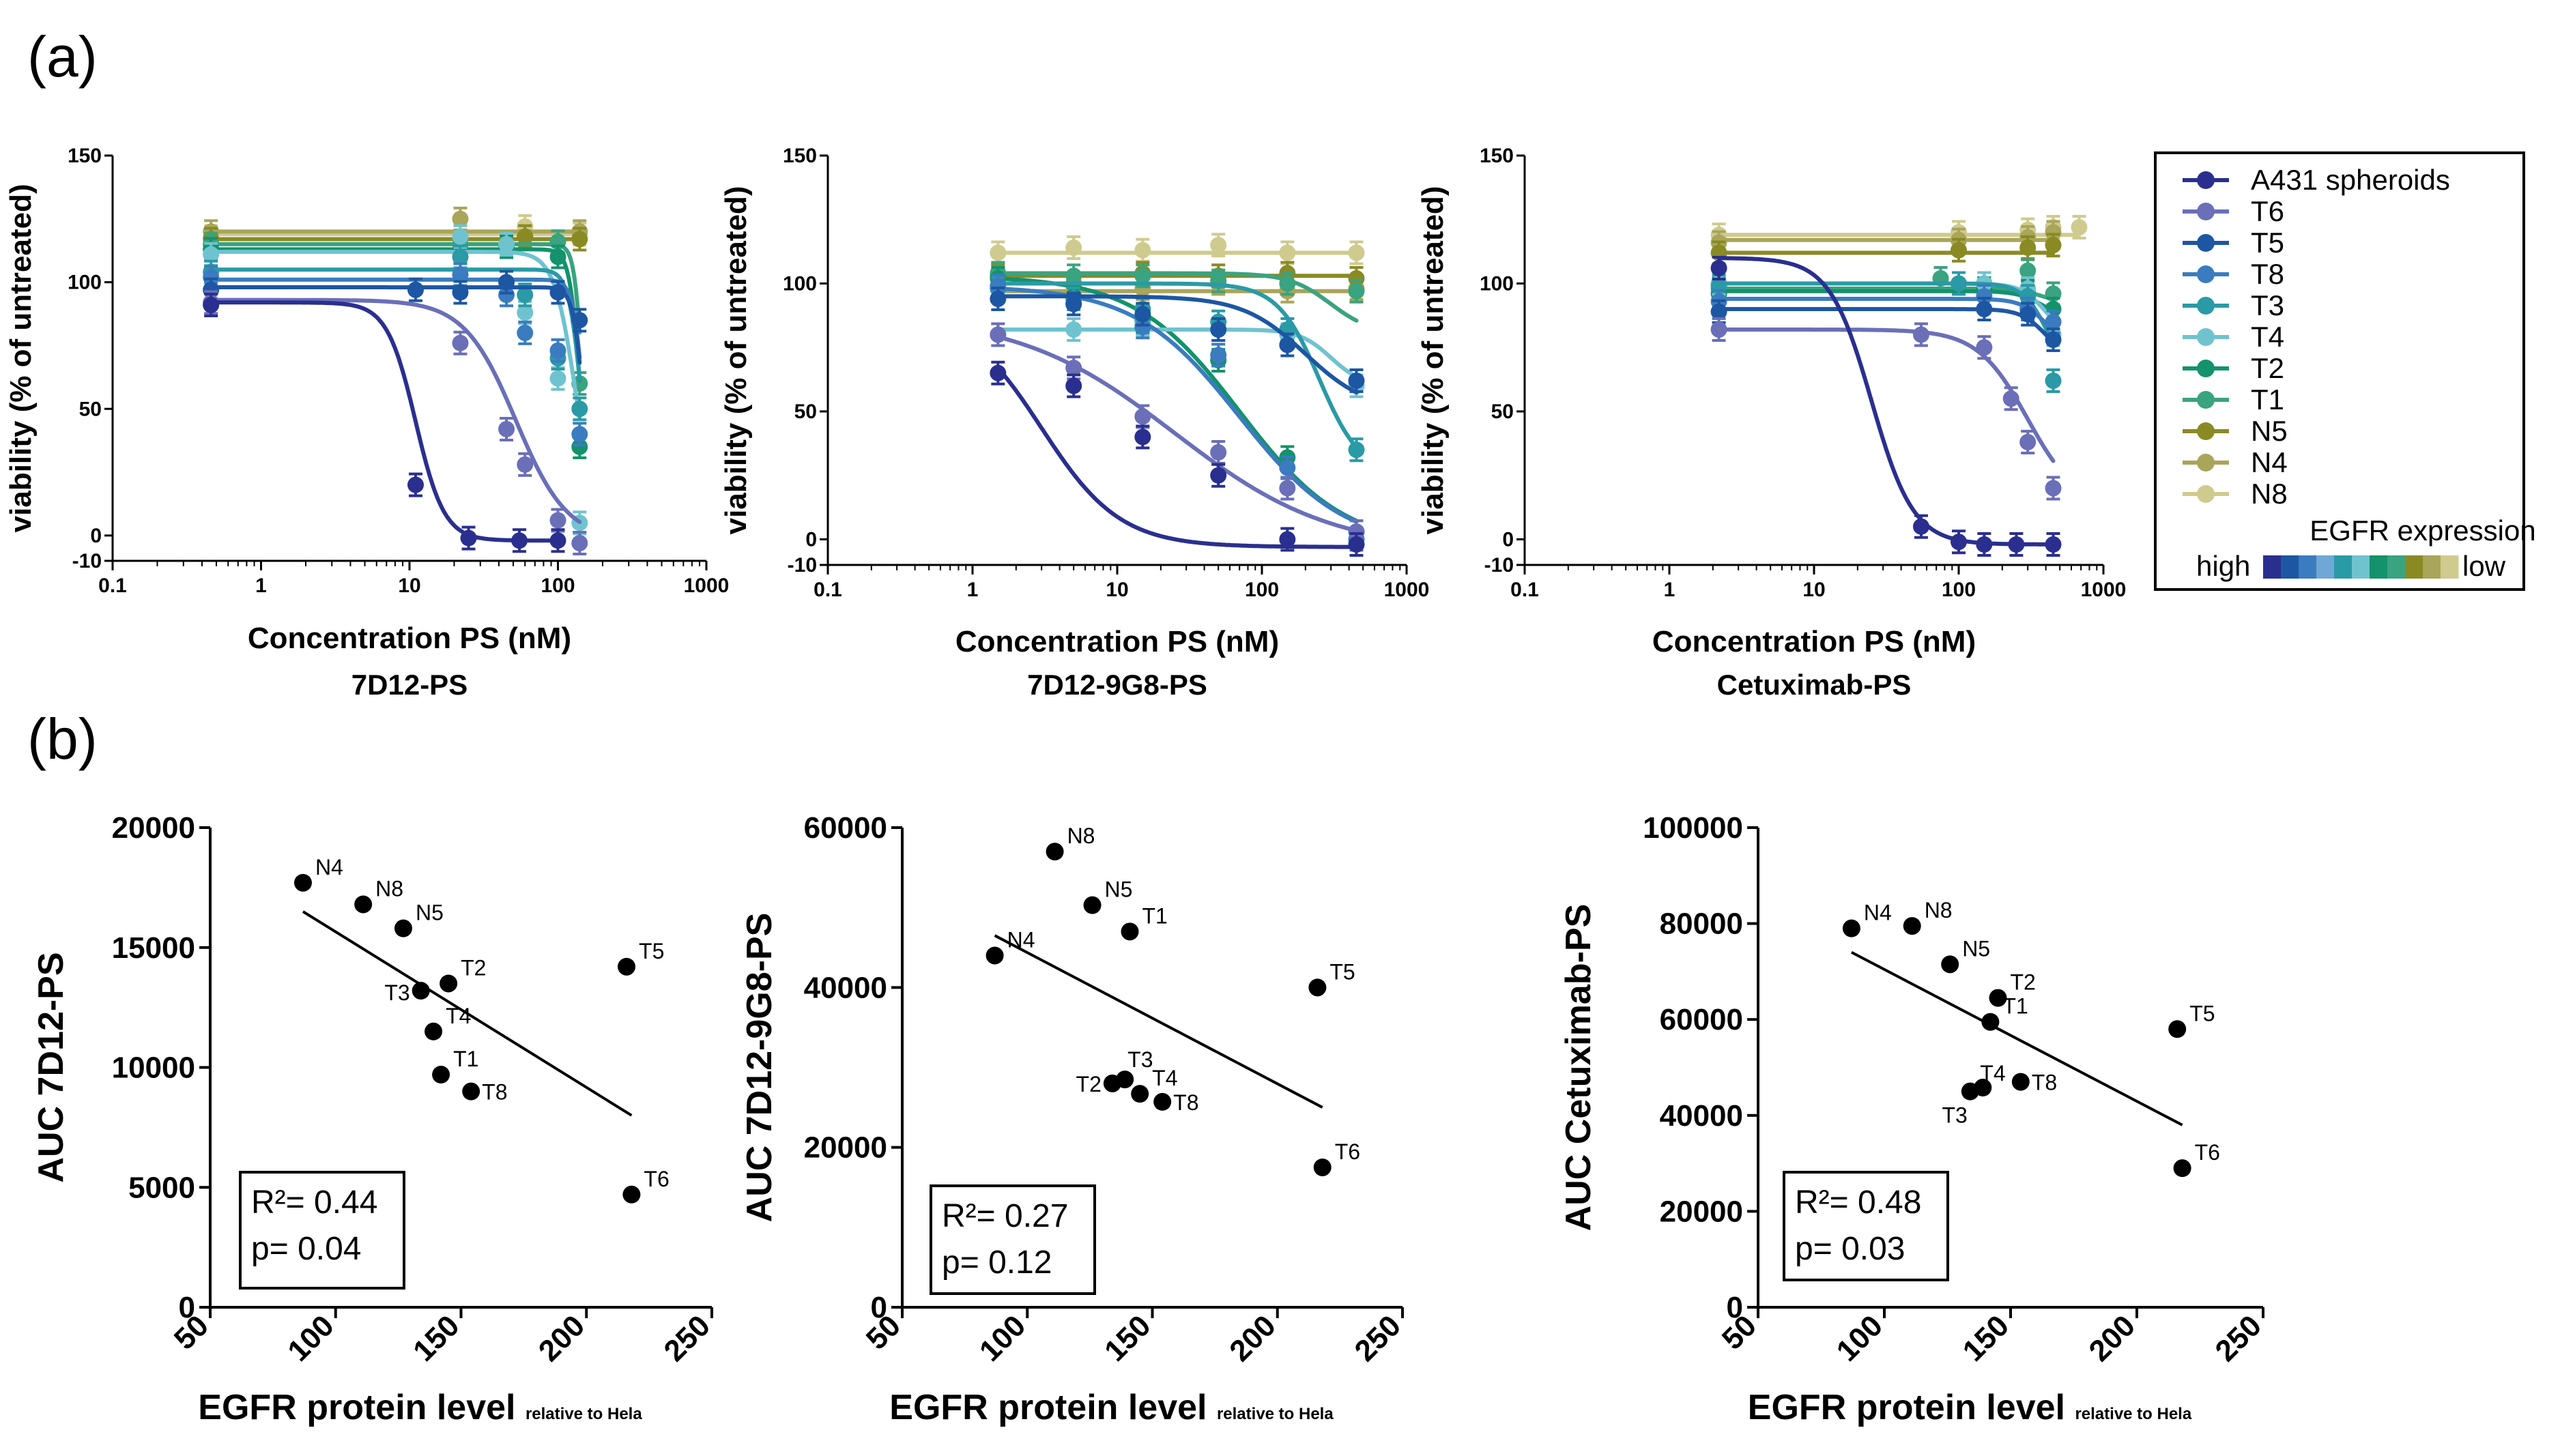 This screenshot has height=1456, width=2575. What do you see at coordinates (1185, 1102) in the screenshot?
I see `point-label-t8: T8` at bounding box center [1185, 1102].